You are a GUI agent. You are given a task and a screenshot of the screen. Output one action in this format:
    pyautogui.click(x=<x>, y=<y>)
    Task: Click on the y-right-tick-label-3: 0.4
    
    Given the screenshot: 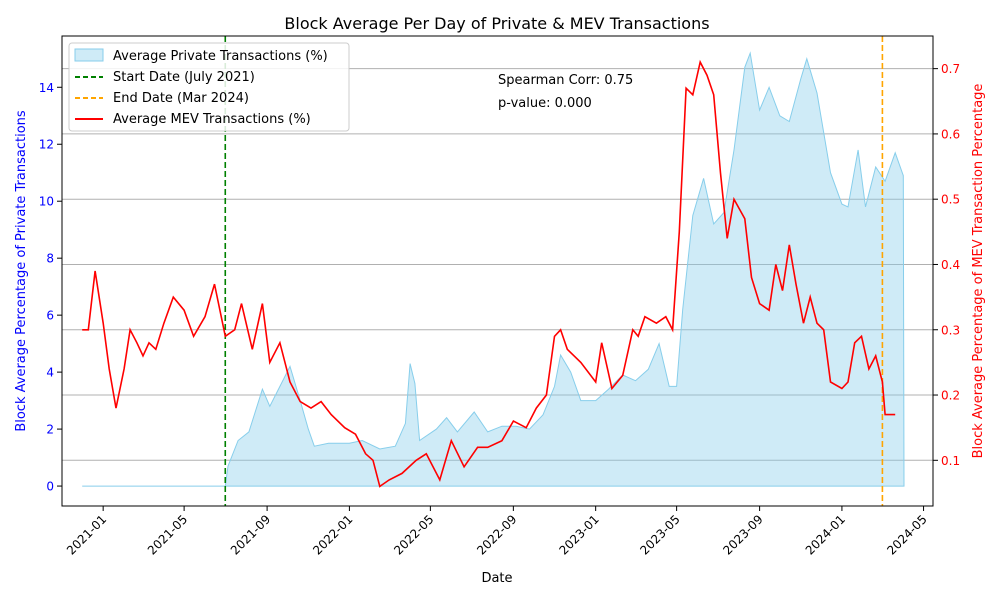 What is the action you would take?
    pyautogui.click(x=950, y=265)
    